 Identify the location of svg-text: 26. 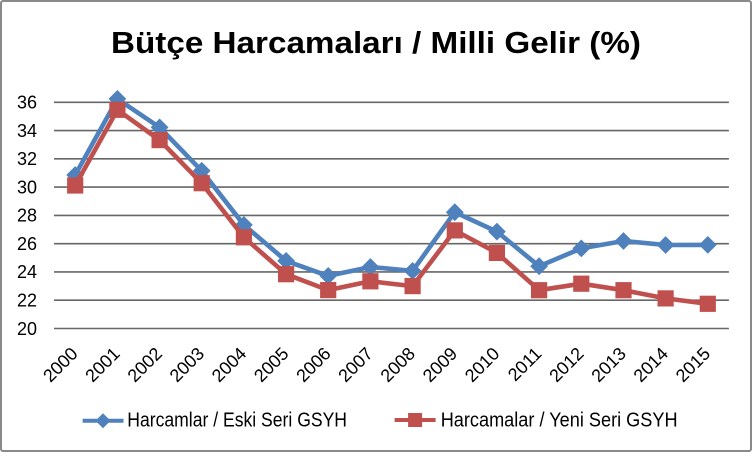
(27, 244).